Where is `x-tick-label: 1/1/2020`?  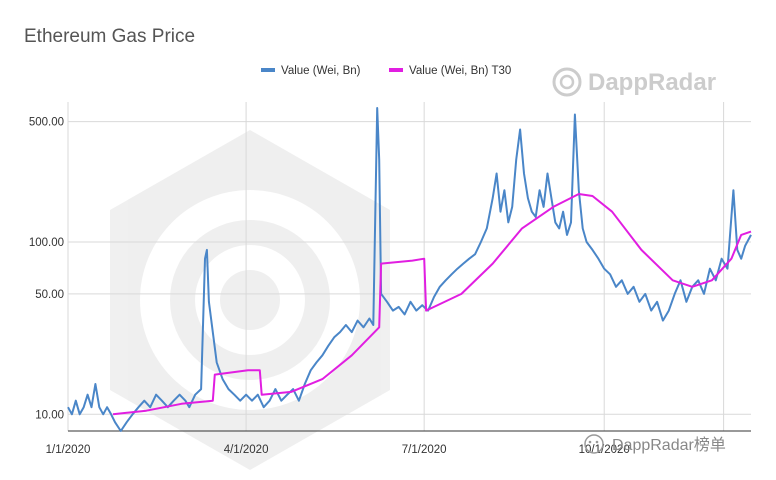 x-tick-label: 1/1/2020 is located at coordinates (68, 450).